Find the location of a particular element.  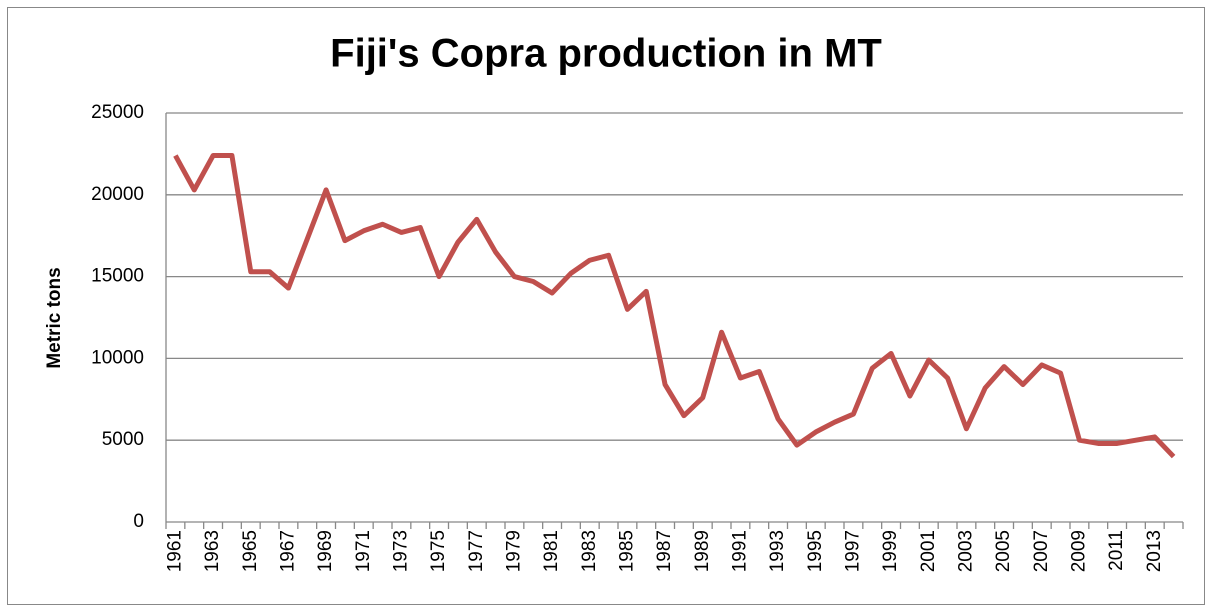

x-tick-label: 2005 is located at coordinates (1003, 551).